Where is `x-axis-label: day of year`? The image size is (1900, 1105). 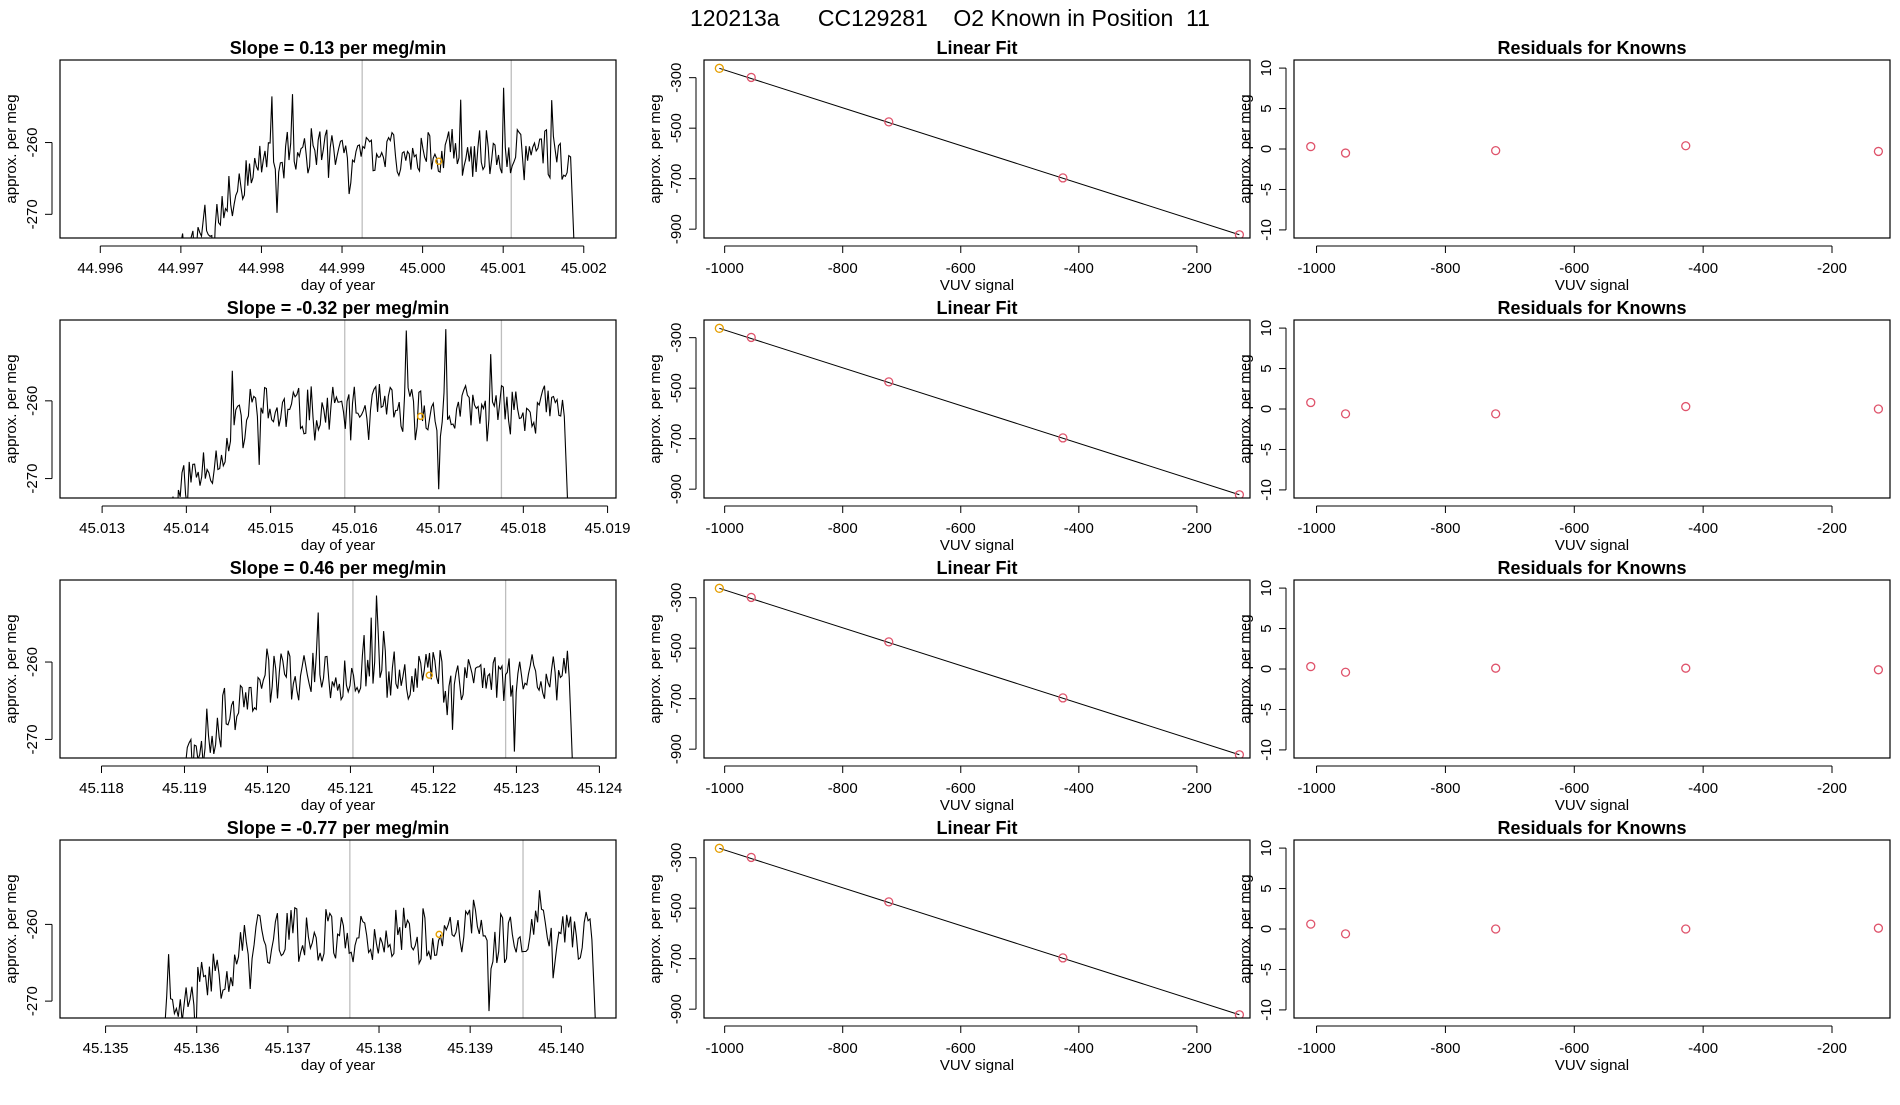 x-axis-label: day of year is located at coordinates (338, 545).